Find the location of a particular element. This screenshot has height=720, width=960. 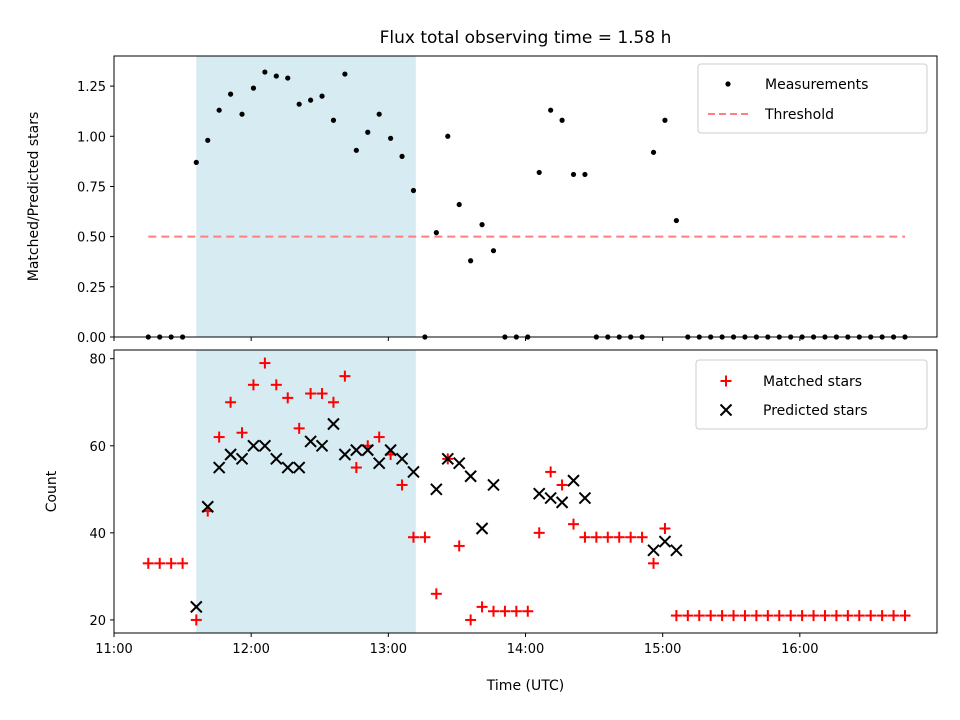

legend-marker-matched-stars is located at coordinates (726, 381).